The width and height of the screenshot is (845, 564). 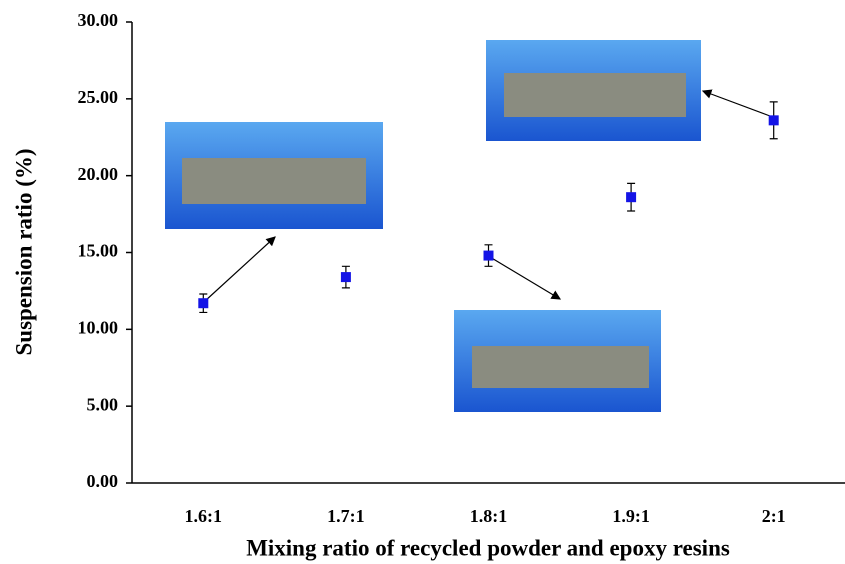 What do you see at coordinates (98, 251) in the screenshot?
I see `y-tick-label: 15.00` at bounding box center [98, 251].